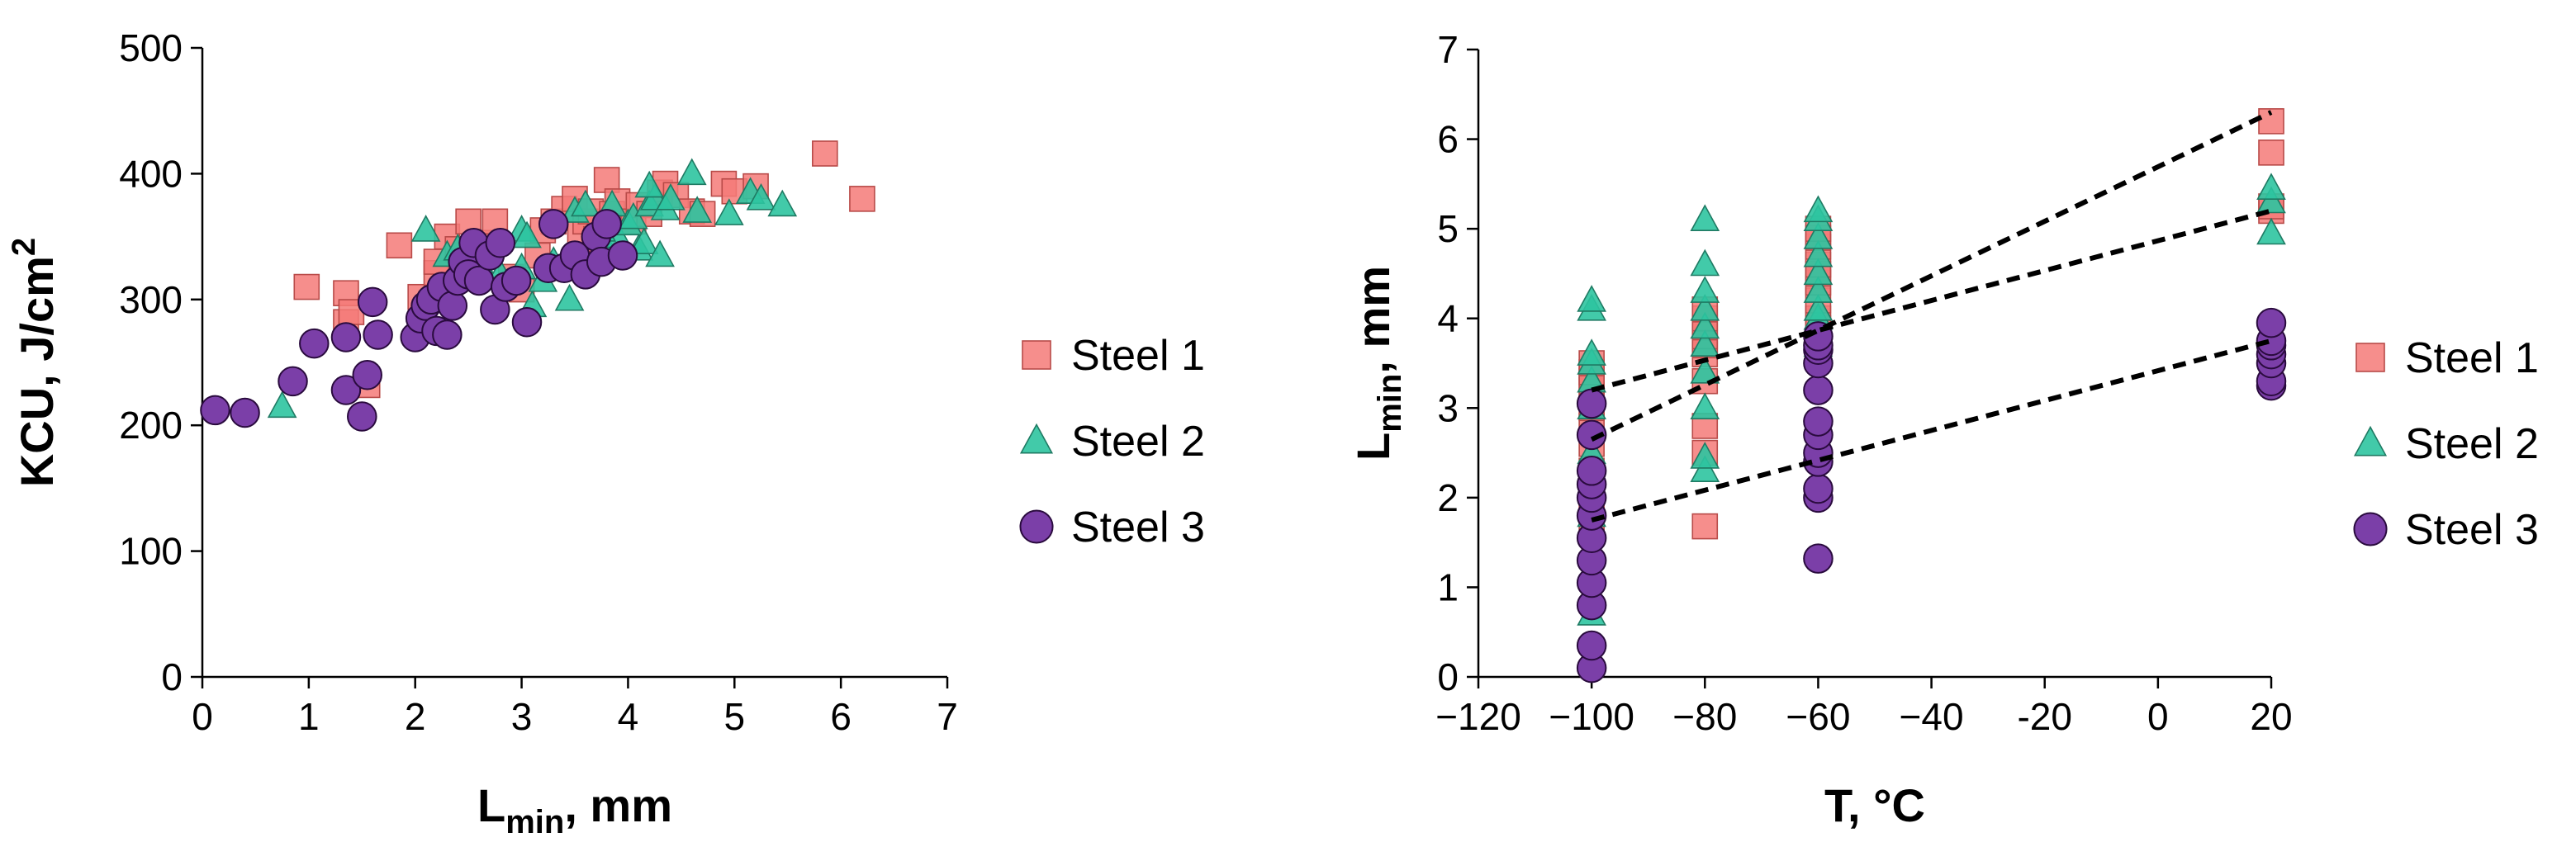  What do you see at coordinates (1377, 364) in the screenshot?
I see `y-axis-label: Lmin, mm` at bounding box center [1377, 364].